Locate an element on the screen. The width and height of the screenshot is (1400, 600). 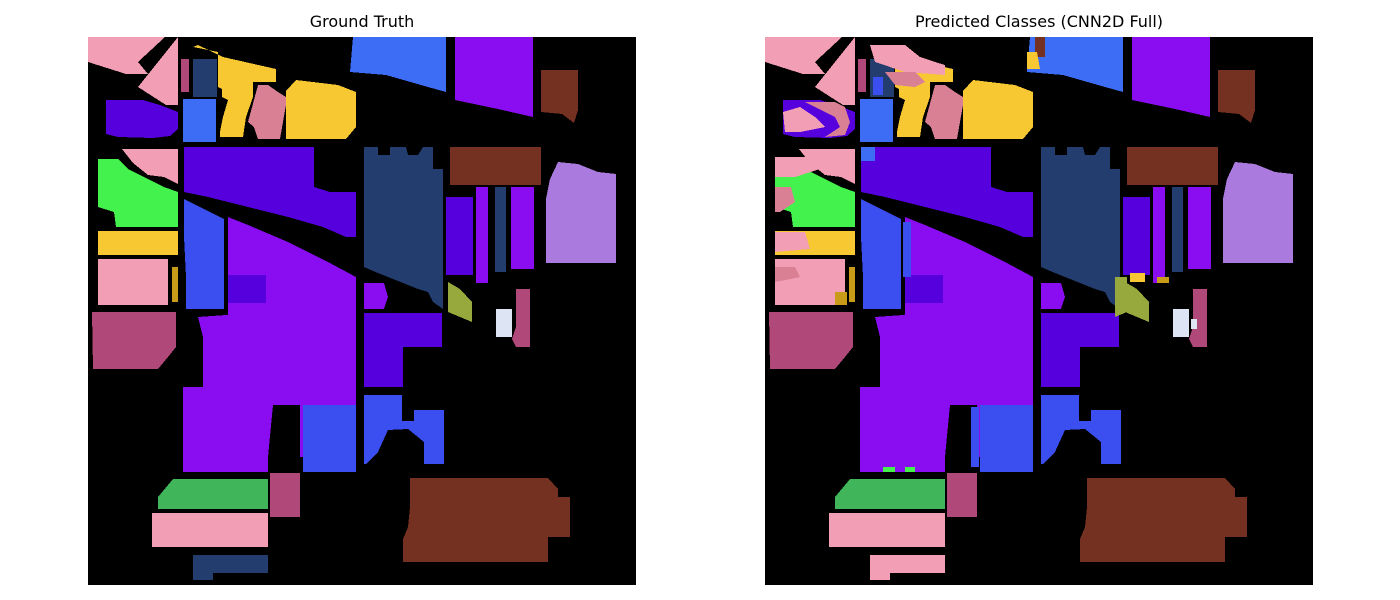
class-region-lilac is located at coordinates (1258, 212).